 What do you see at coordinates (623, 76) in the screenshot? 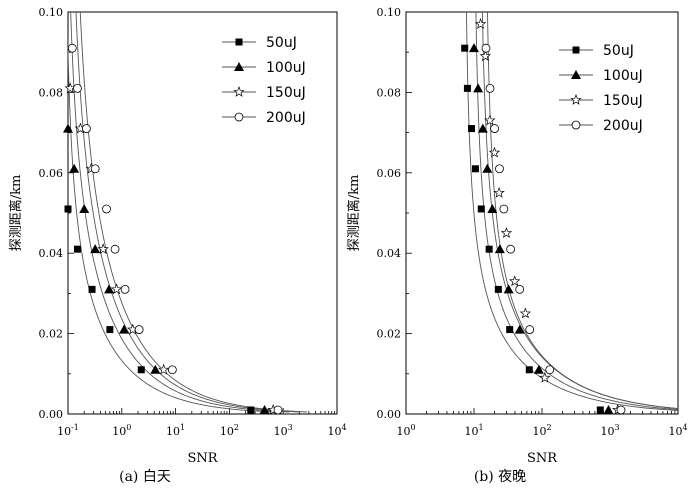
I see `legend-label-100uJ: 100uJ` at bounding box center [623, 76].